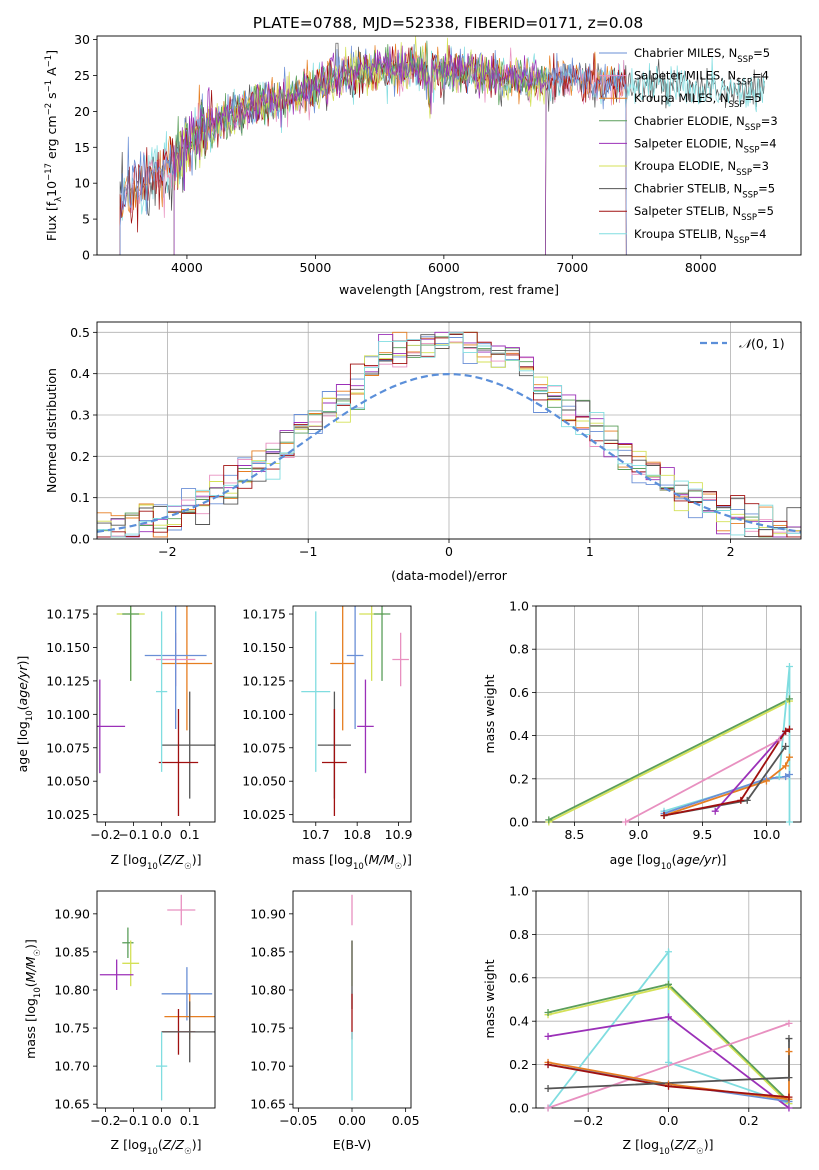  I want to click on legend-label: Chabrier MILES, NSSP=5, so click(702, 55).